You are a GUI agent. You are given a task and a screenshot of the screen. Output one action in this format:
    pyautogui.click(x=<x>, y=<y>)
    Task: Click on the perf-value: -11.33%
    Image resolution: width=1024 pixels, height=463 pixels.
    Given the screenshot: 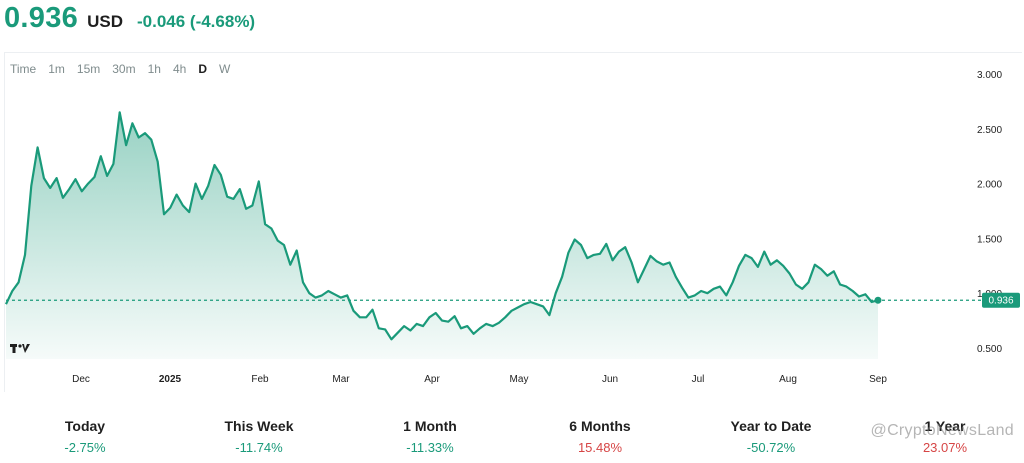 What is the action you would take?
    pyautogui.click(x=430, y=447)
    